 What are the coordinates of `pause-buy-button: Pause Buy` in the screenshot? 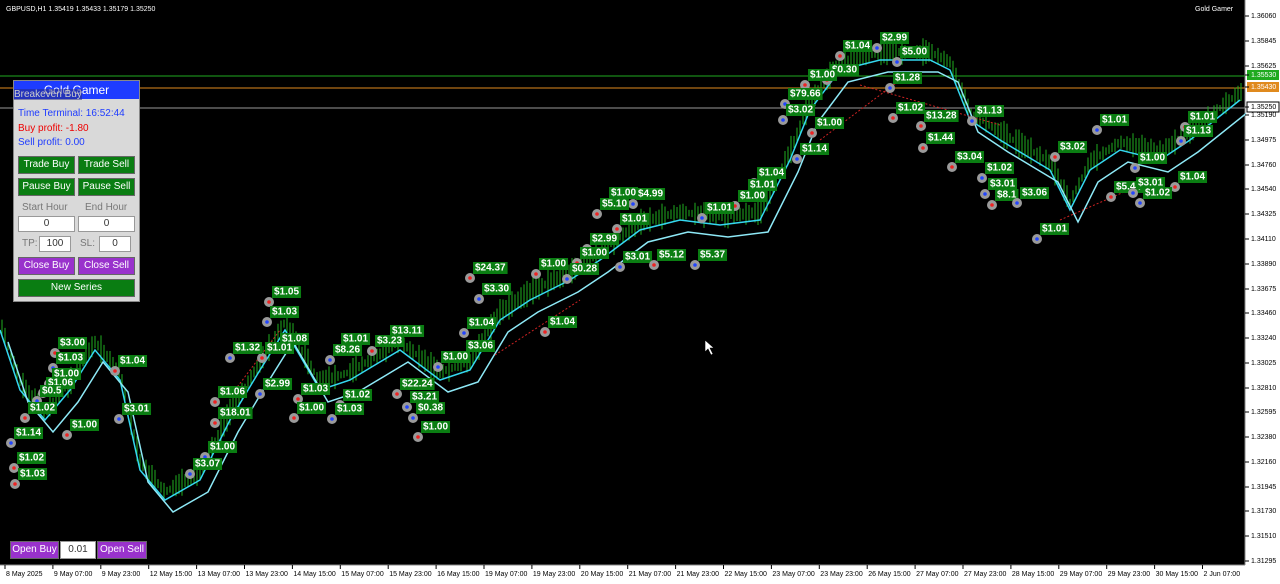 It's located at (46, 187).